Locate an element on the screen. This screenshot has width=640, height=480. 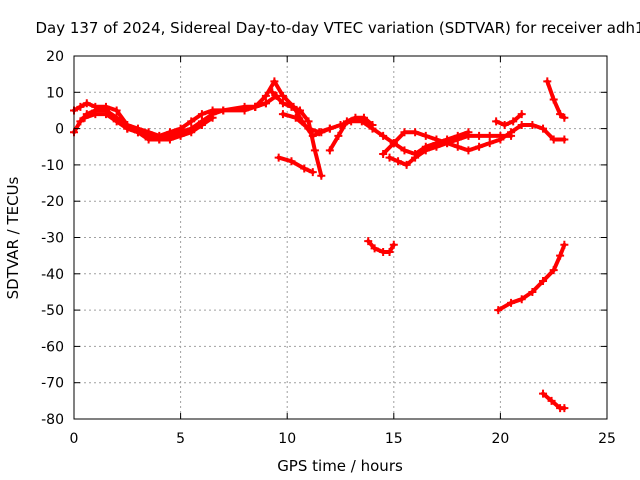
x-tick-label: 0 is located at coordinates (74, 439).